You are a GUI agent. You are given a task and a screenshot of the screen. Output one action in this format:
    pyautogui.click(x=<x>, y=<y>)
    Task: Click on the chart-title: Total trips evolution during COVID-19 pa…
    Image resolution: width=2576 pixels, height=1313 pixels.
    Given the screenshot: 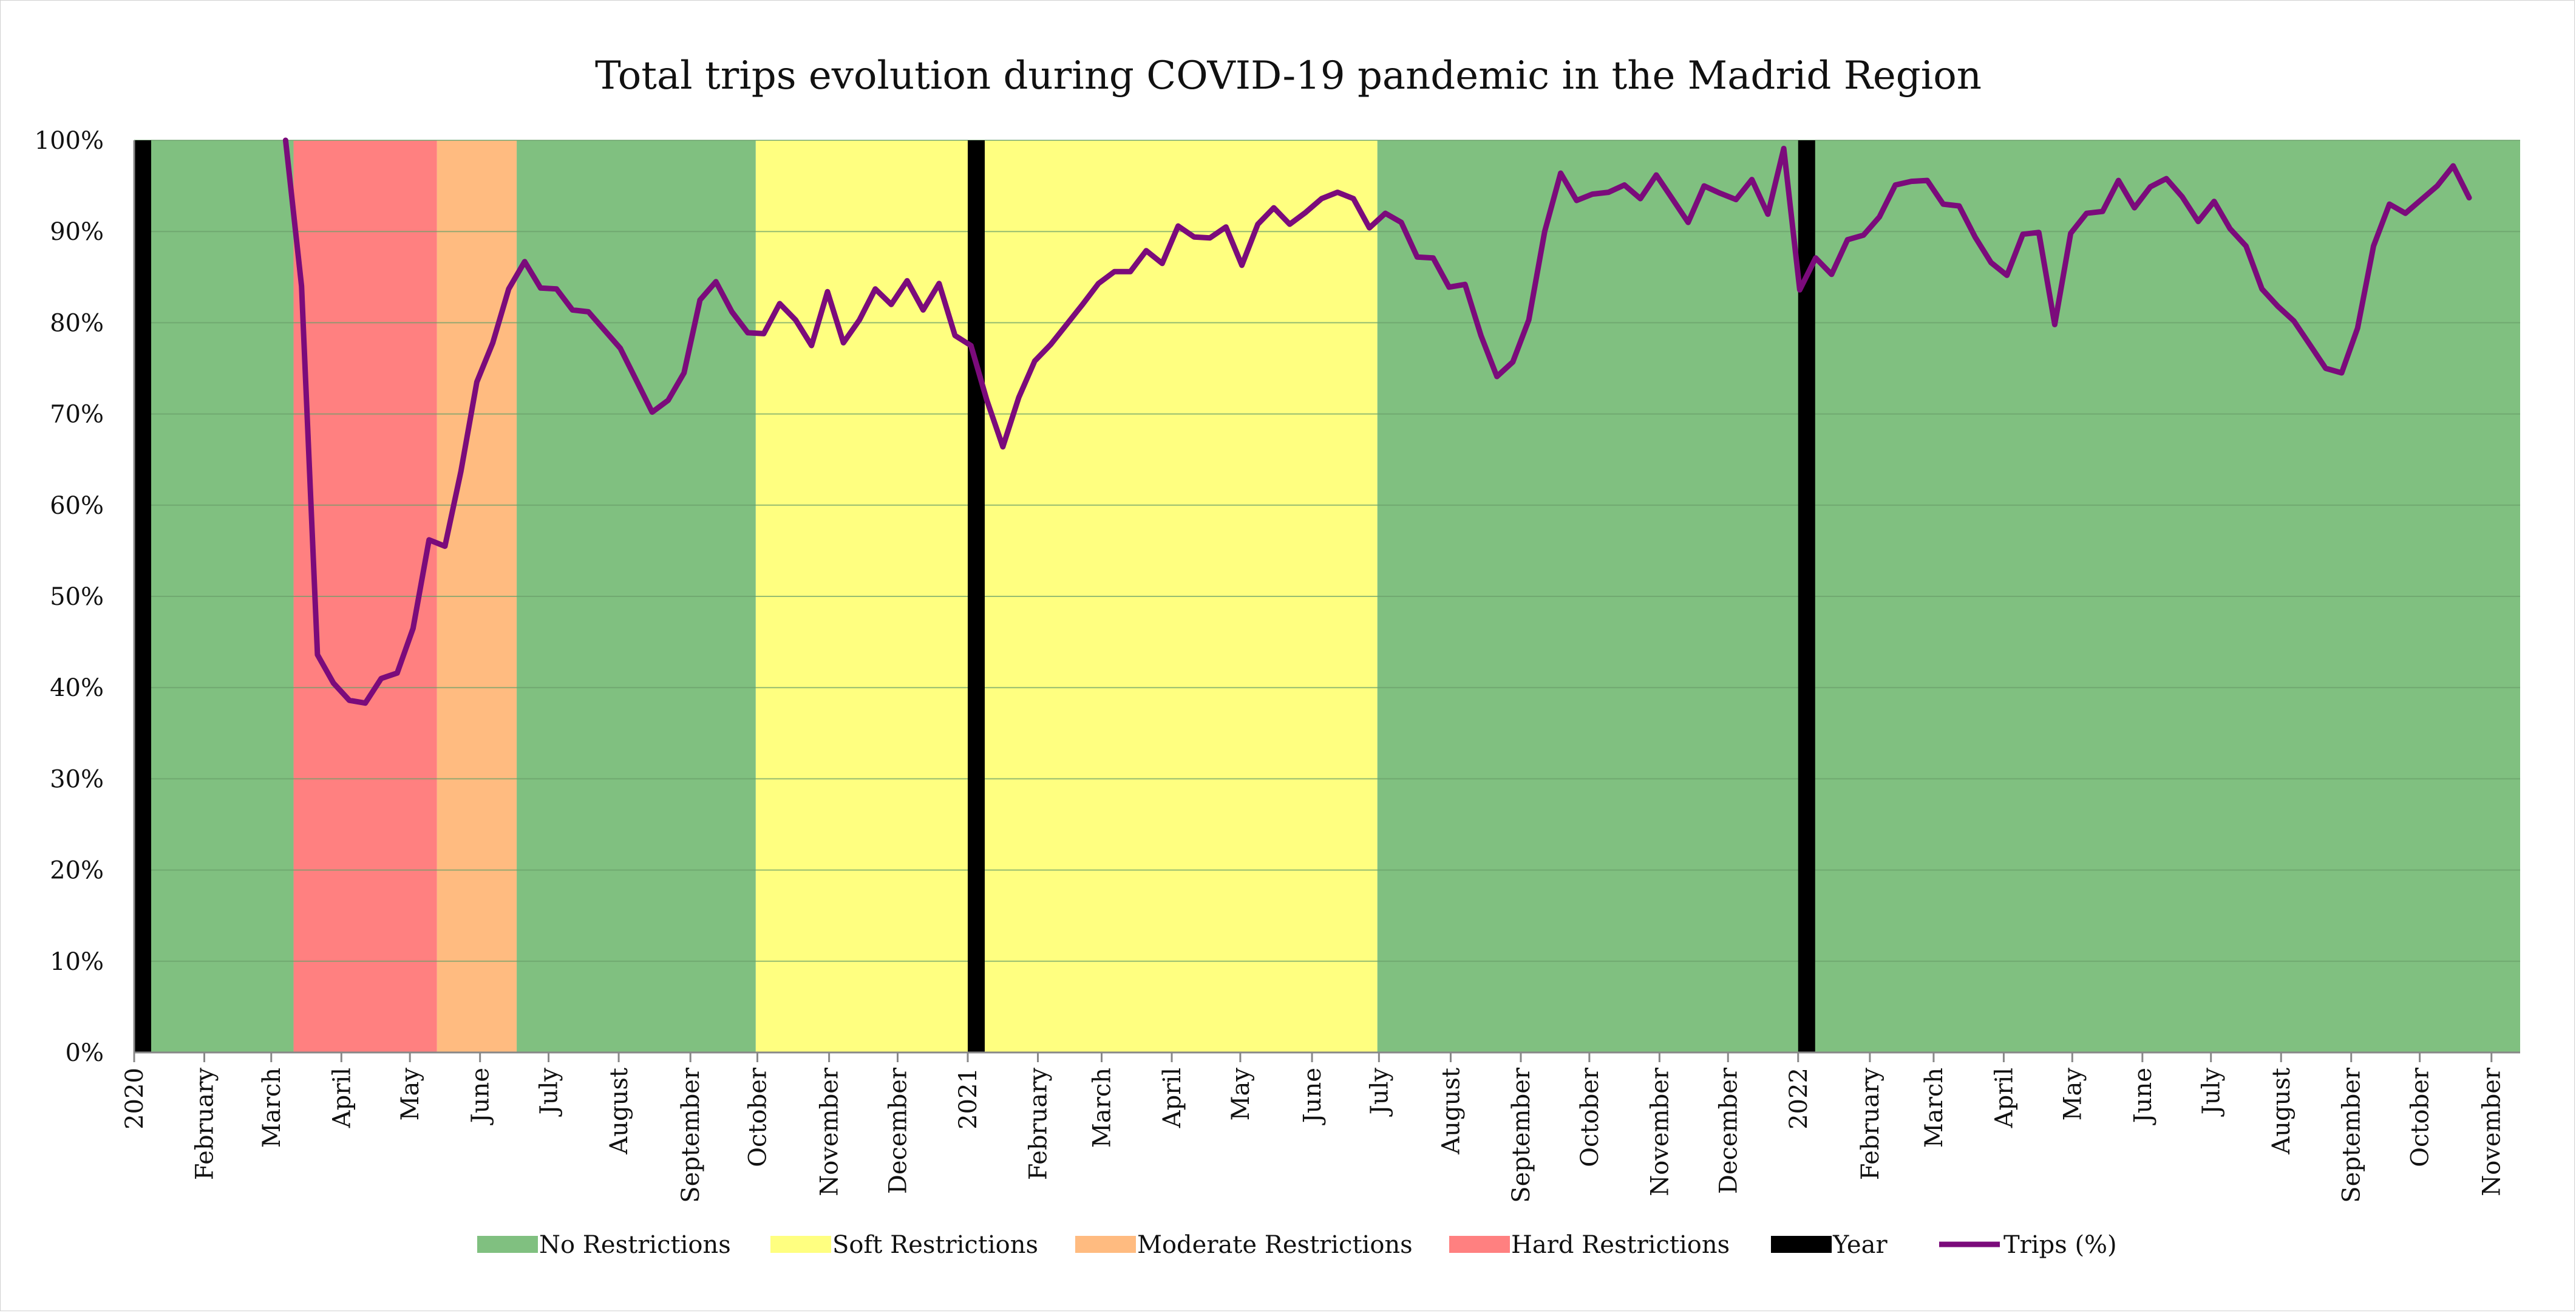 What is the action you would take?
    pyautogui.click(x=1288, y=75)
    